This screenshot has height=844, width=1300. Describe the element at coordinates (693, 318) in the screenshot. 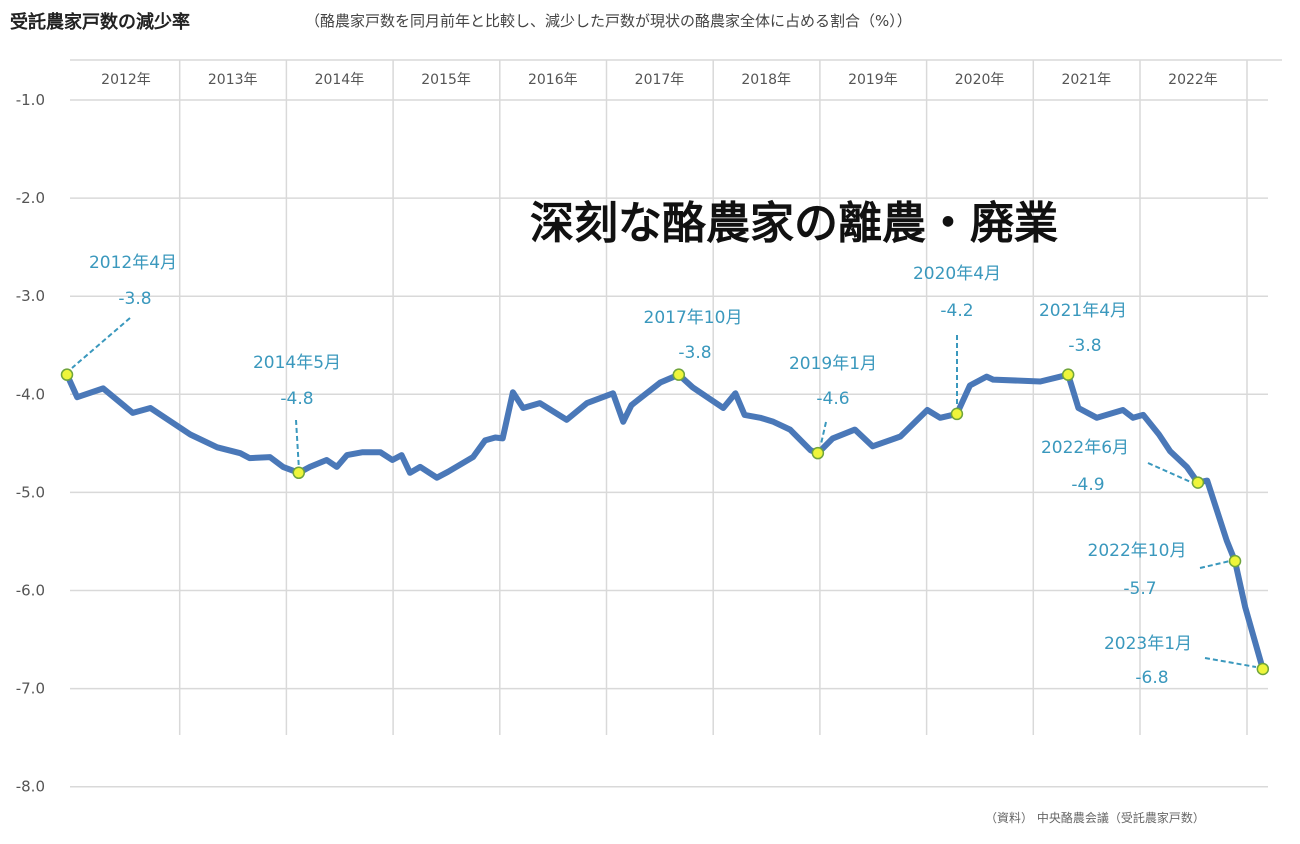

I see `annotation-date: 2017年10月` at that location.